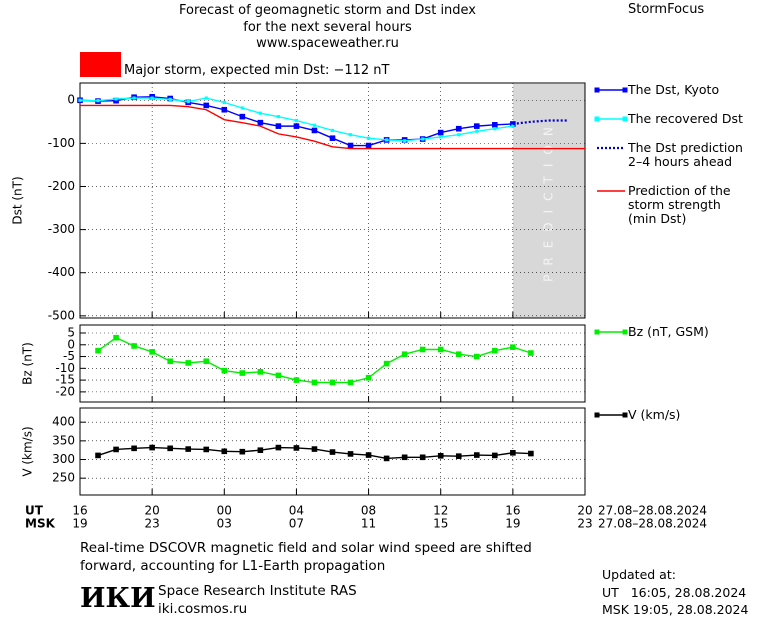 This screenshot has width=760, height=620. What do you see at coordinates (63, 459) in the screenshot?
I see `y-tick-label: 300` at bounding box center [63, 459].